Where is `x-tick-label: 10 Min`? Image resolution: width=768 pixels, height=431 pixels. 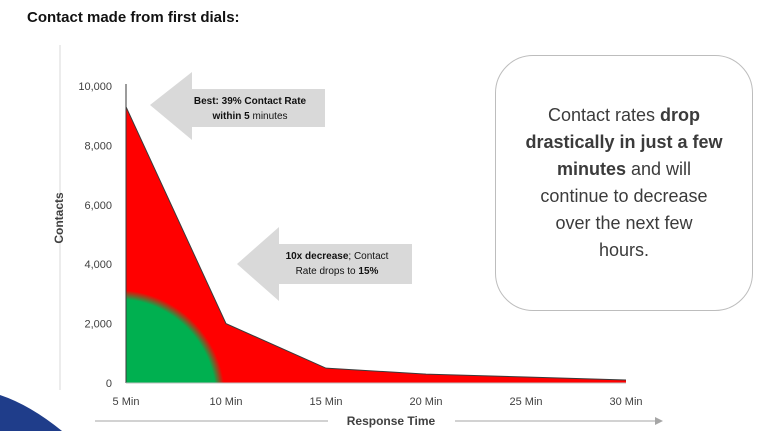 x-tick-label: 10 Min is located at coordinates (225, 402).